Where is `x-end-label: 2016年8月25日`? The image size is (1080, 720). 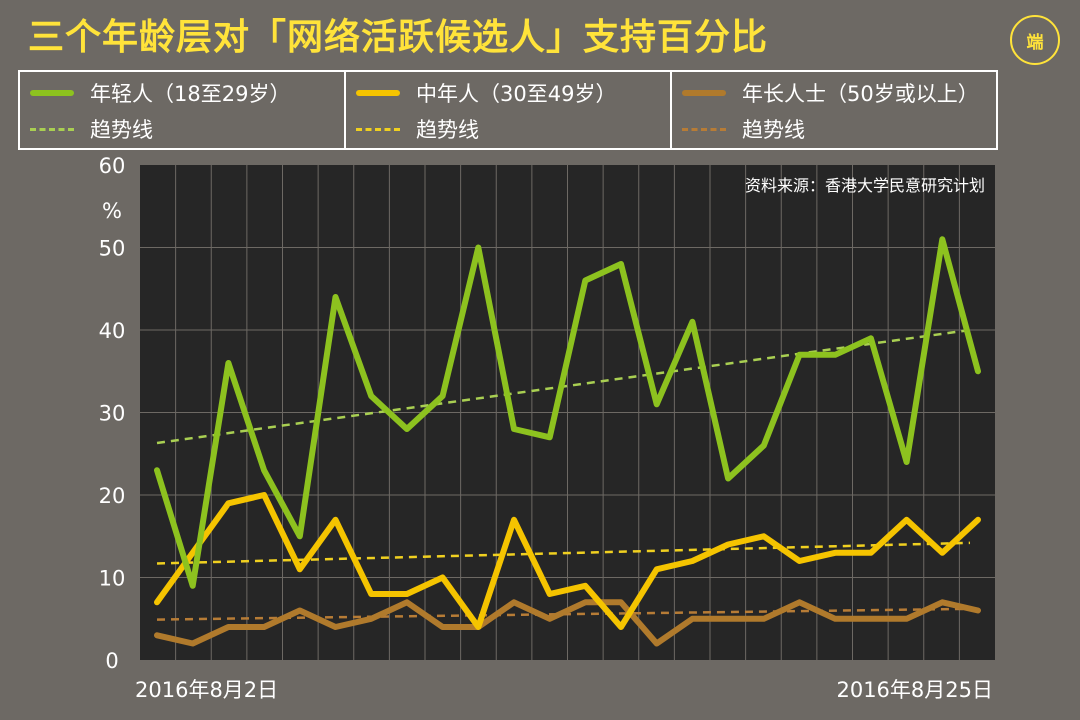
x-end-label: 2016年8月25日 is located at coordinates (914, 690).